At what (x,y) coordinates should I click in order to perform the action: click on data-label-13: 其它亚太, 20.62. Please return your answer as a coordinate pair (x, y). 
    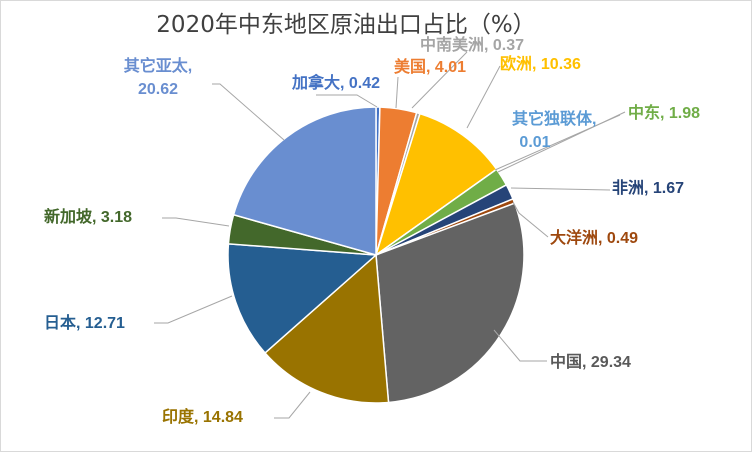
    Looking at the image, I should click on (158, 77).